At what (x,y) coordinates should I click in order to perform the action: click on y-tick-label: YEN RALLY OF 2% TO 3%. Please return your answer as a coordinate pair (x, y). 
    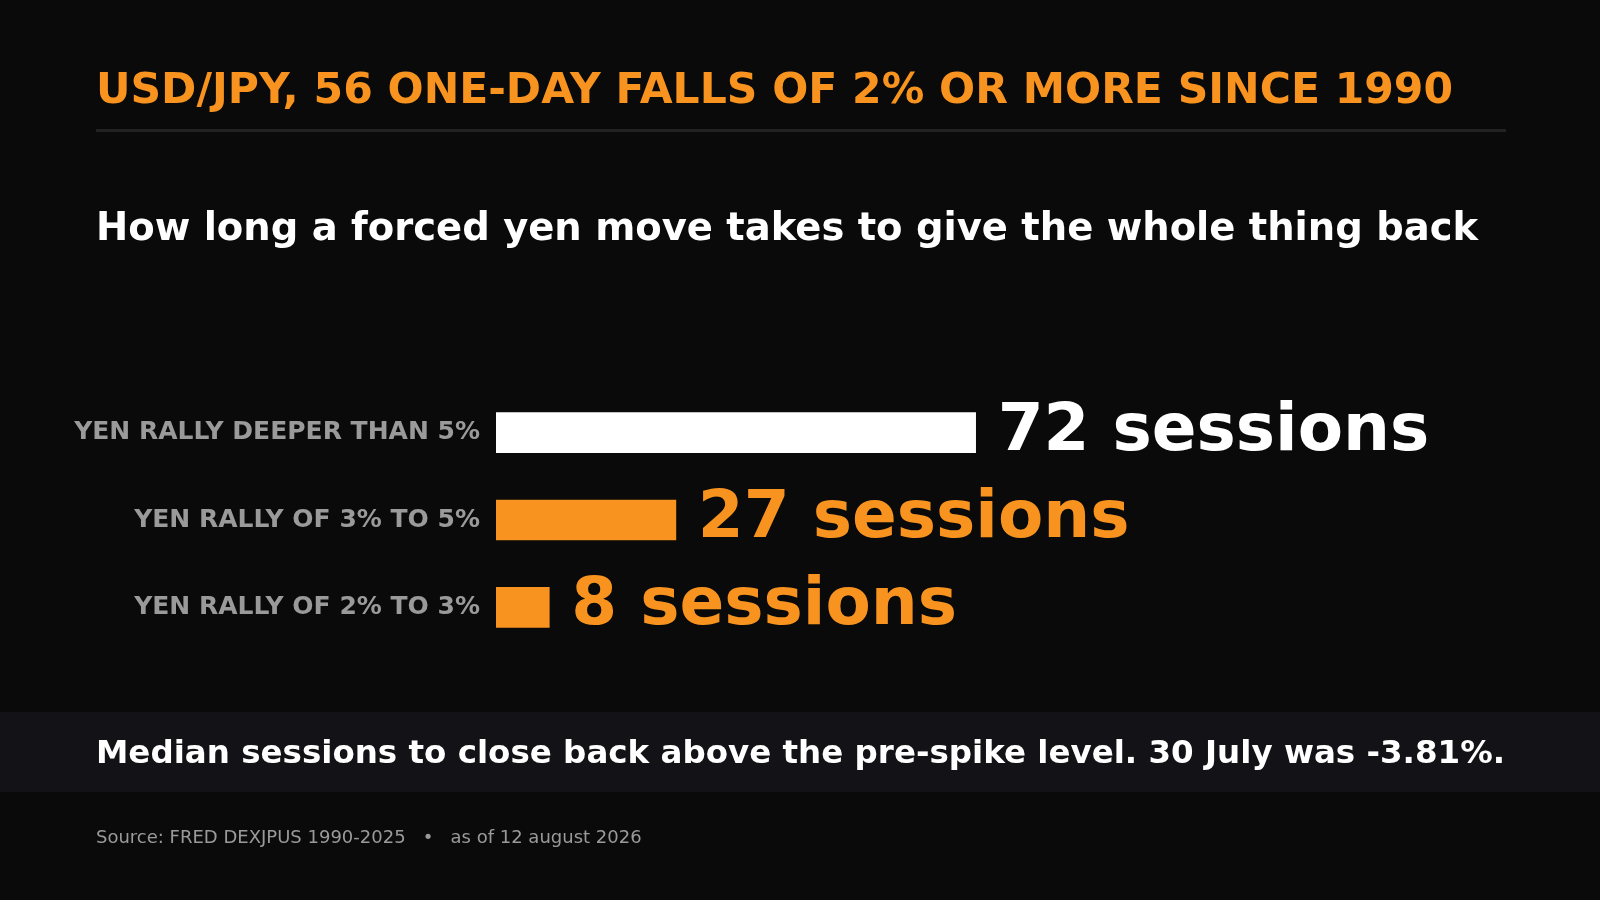
    Looking at the image, I should click on (306, 605).